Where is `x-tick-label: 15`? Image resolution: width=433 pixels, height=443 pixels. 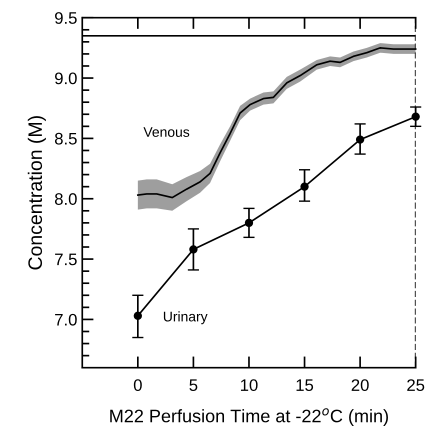 x-tick-label: 15 is located at coordinates (305, 385).